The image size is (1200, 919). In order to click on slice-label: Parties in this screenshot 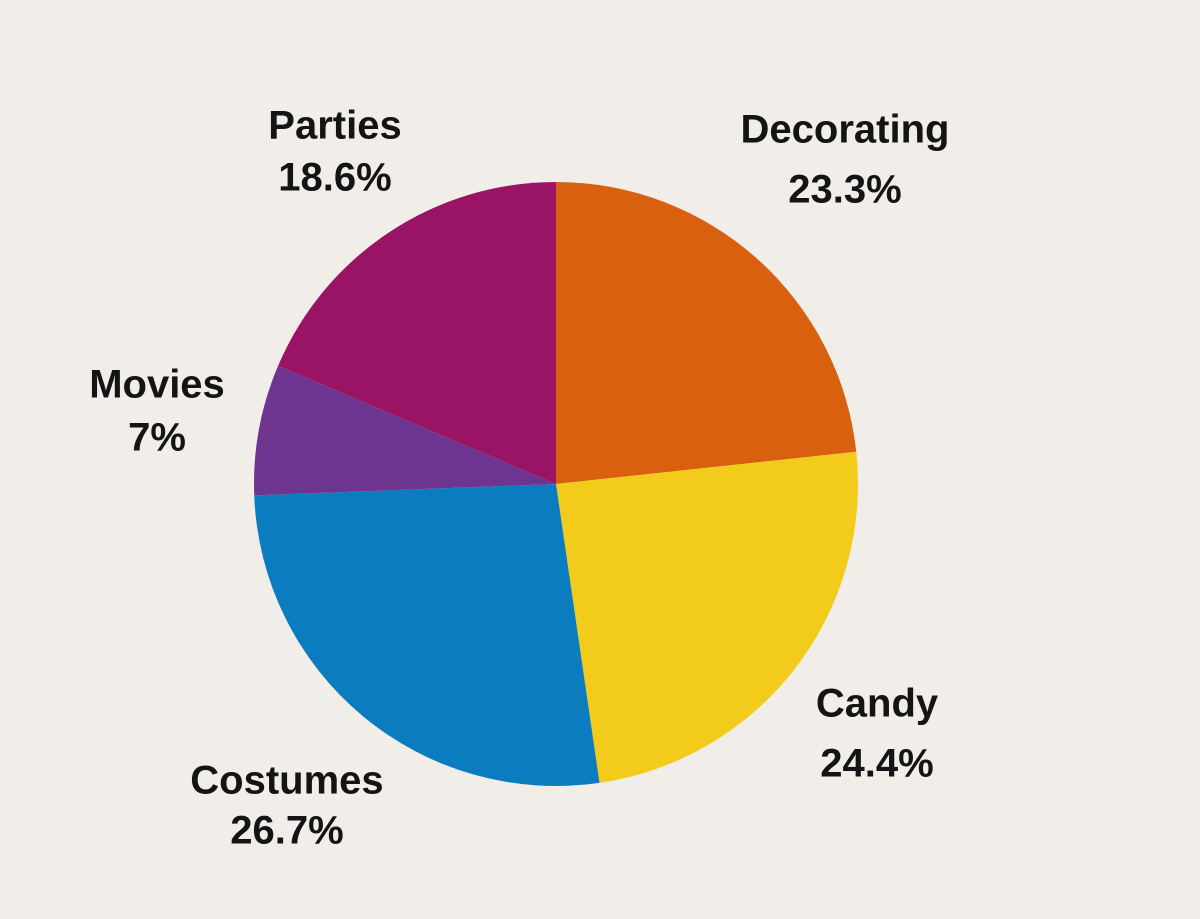, I will do `click(334, 126)`.